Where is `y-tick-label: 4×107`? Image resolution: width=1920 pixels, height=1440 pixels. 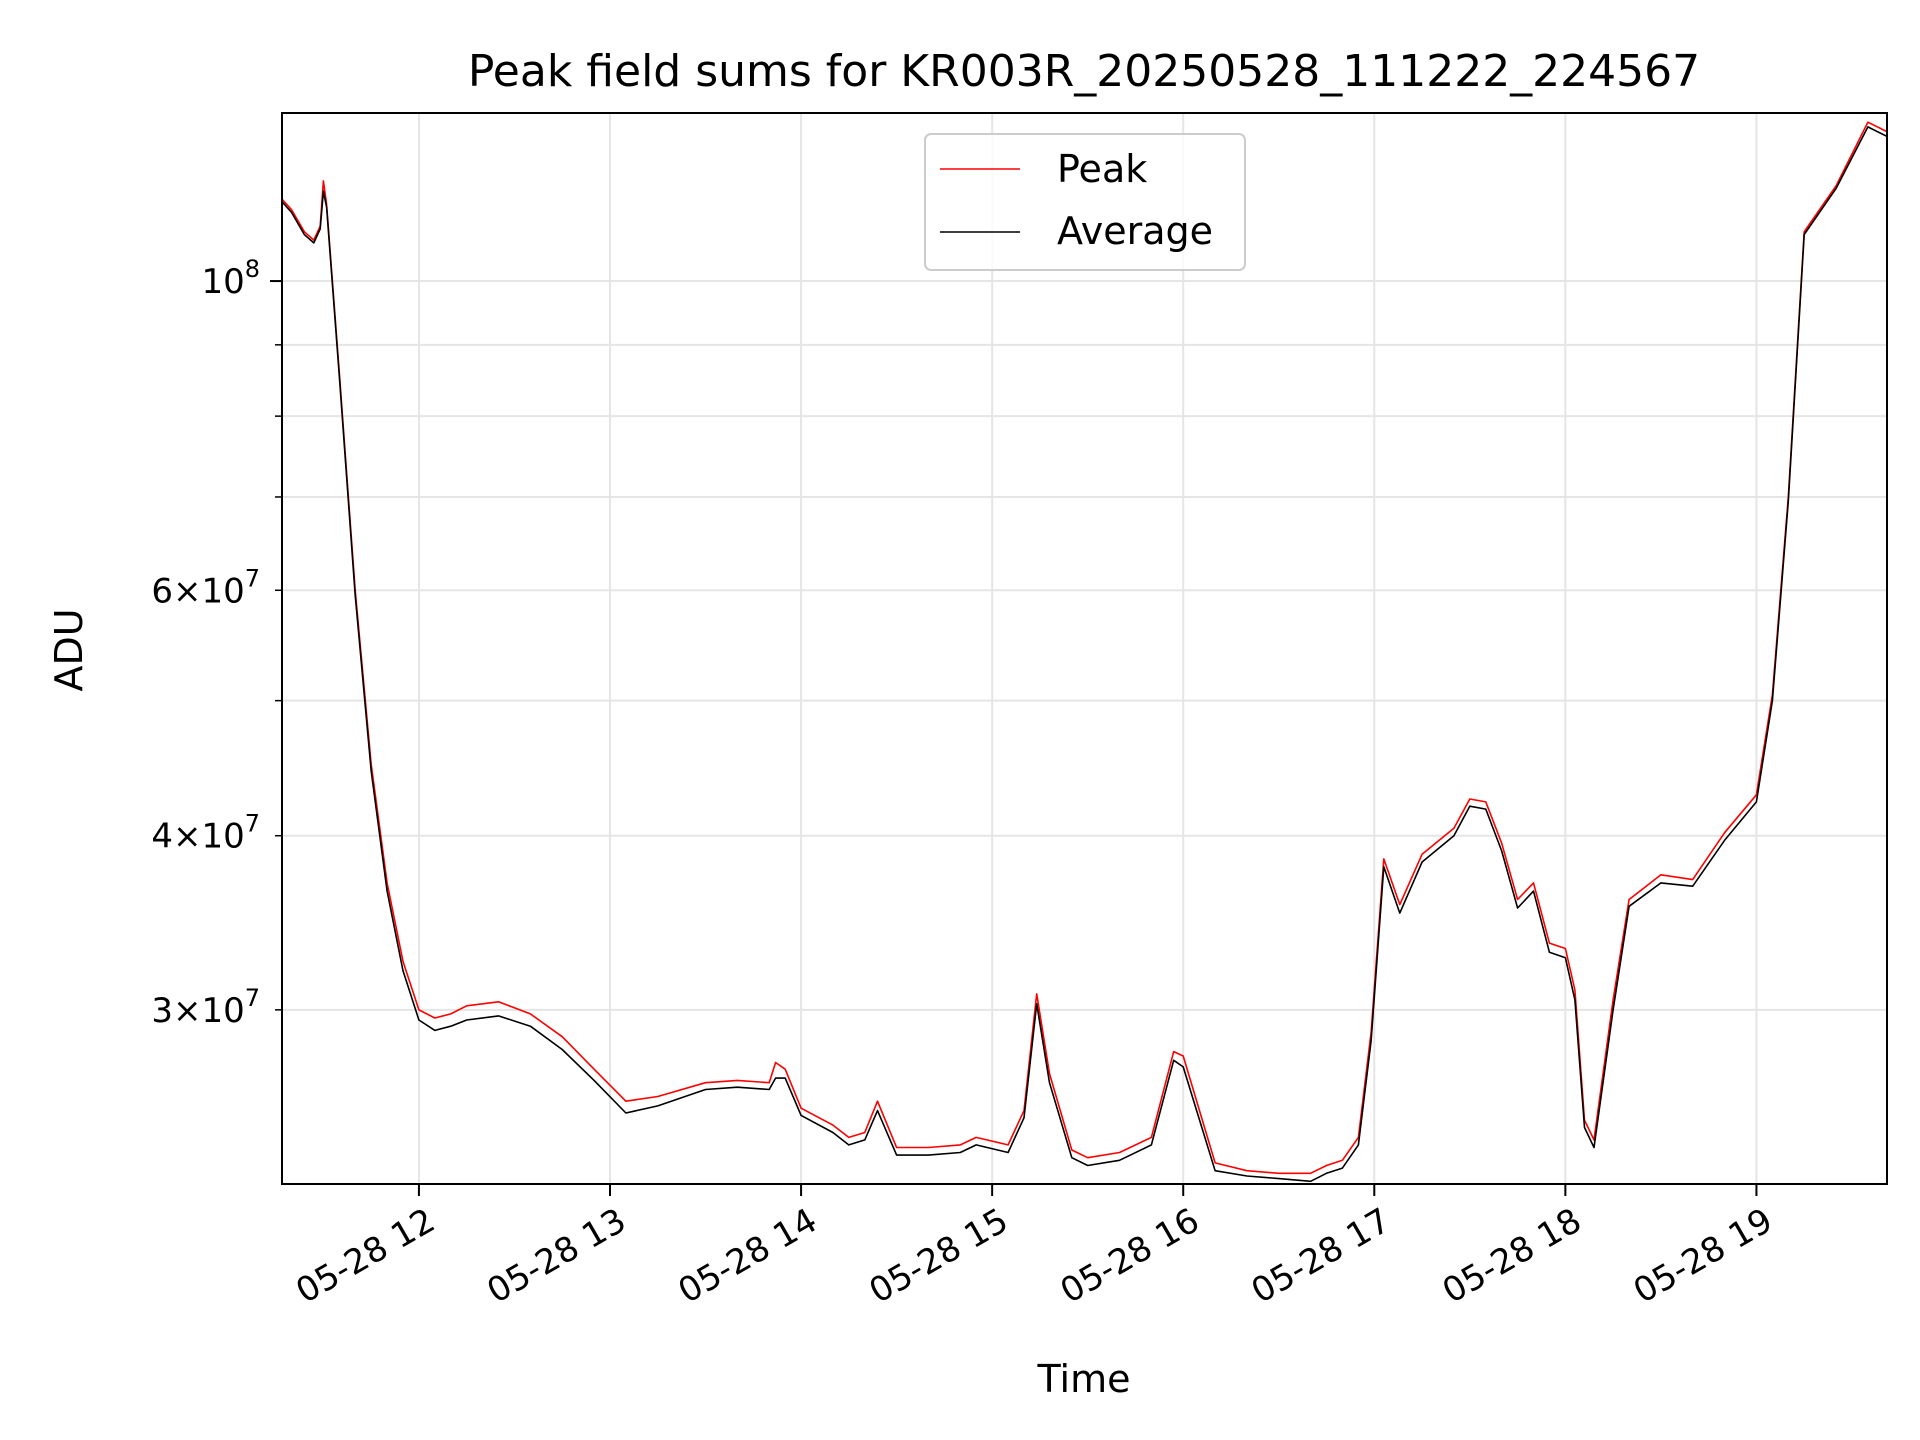
y-tick-label: 4×107 is located at coordinates (205, 833).